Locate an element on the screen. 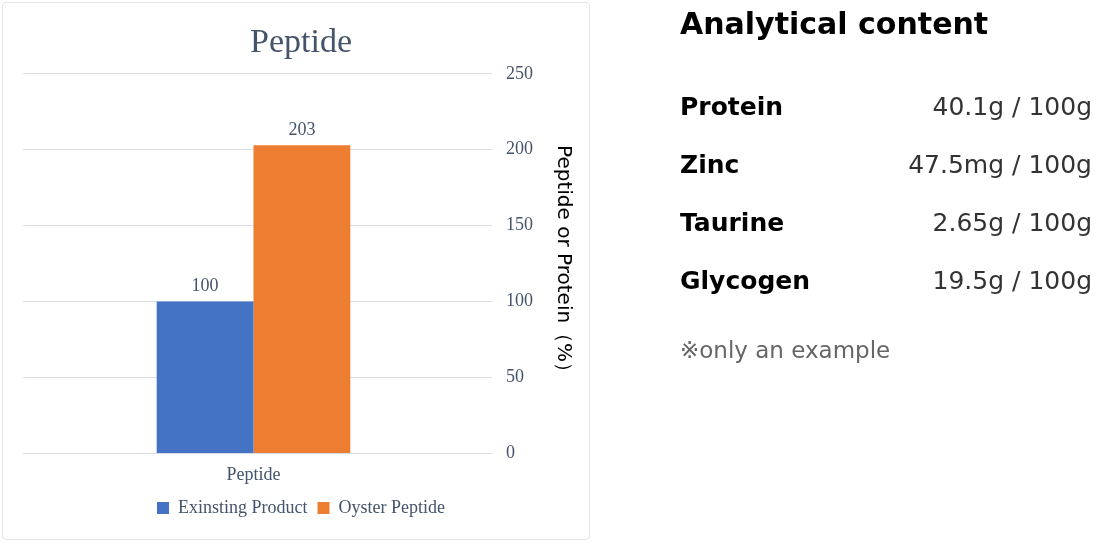  y-tick-label: 150 is located at coordinates (519, 224).